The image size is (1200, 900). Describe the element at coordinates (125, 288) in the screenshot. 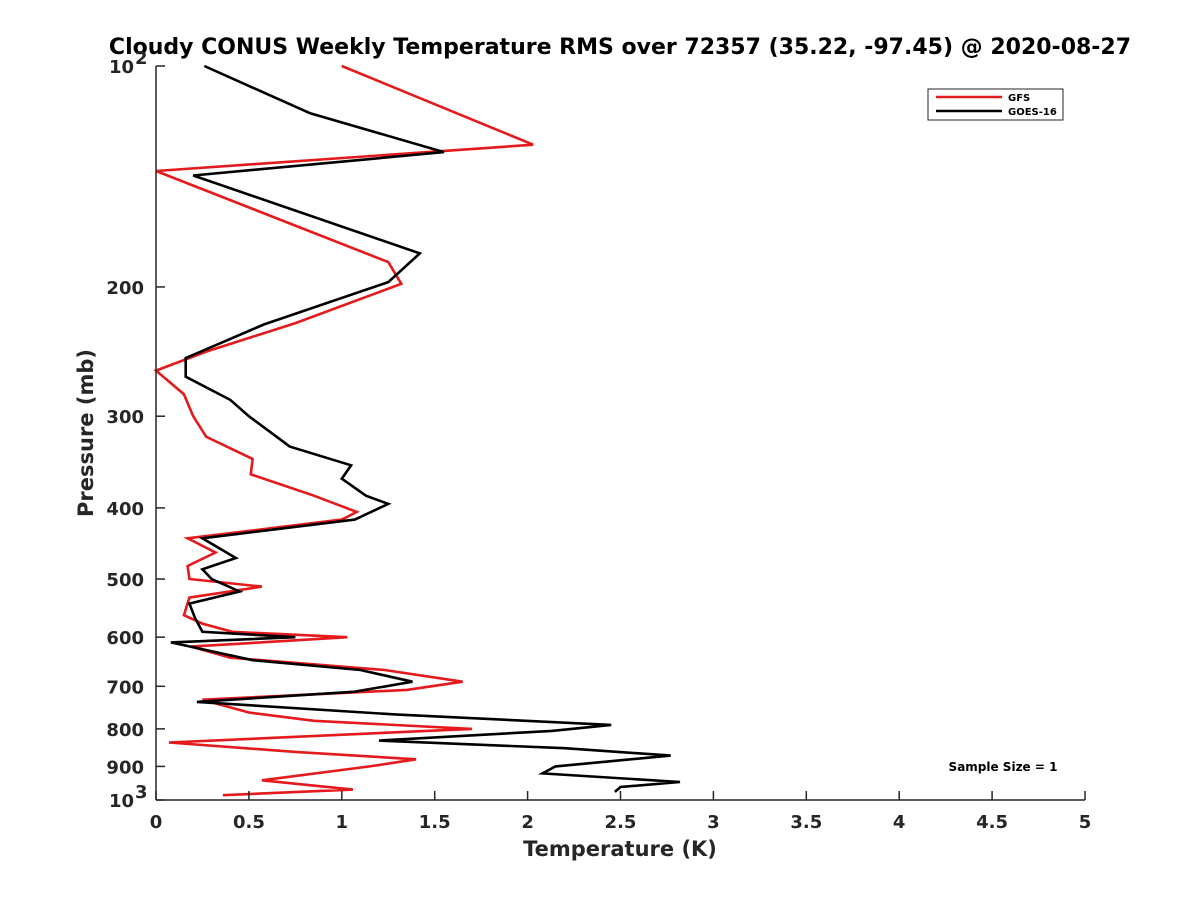

I see `y-tick-label: 200` at that location.